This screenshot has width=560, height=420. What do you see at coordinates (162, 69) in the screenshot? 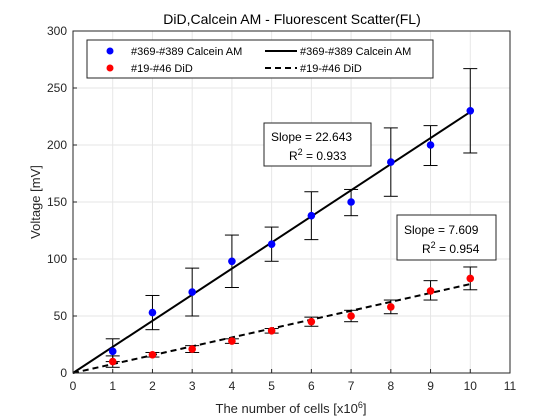
I see `legend-label-did: #19-#46 DiD` at bounding box center [162, 69].